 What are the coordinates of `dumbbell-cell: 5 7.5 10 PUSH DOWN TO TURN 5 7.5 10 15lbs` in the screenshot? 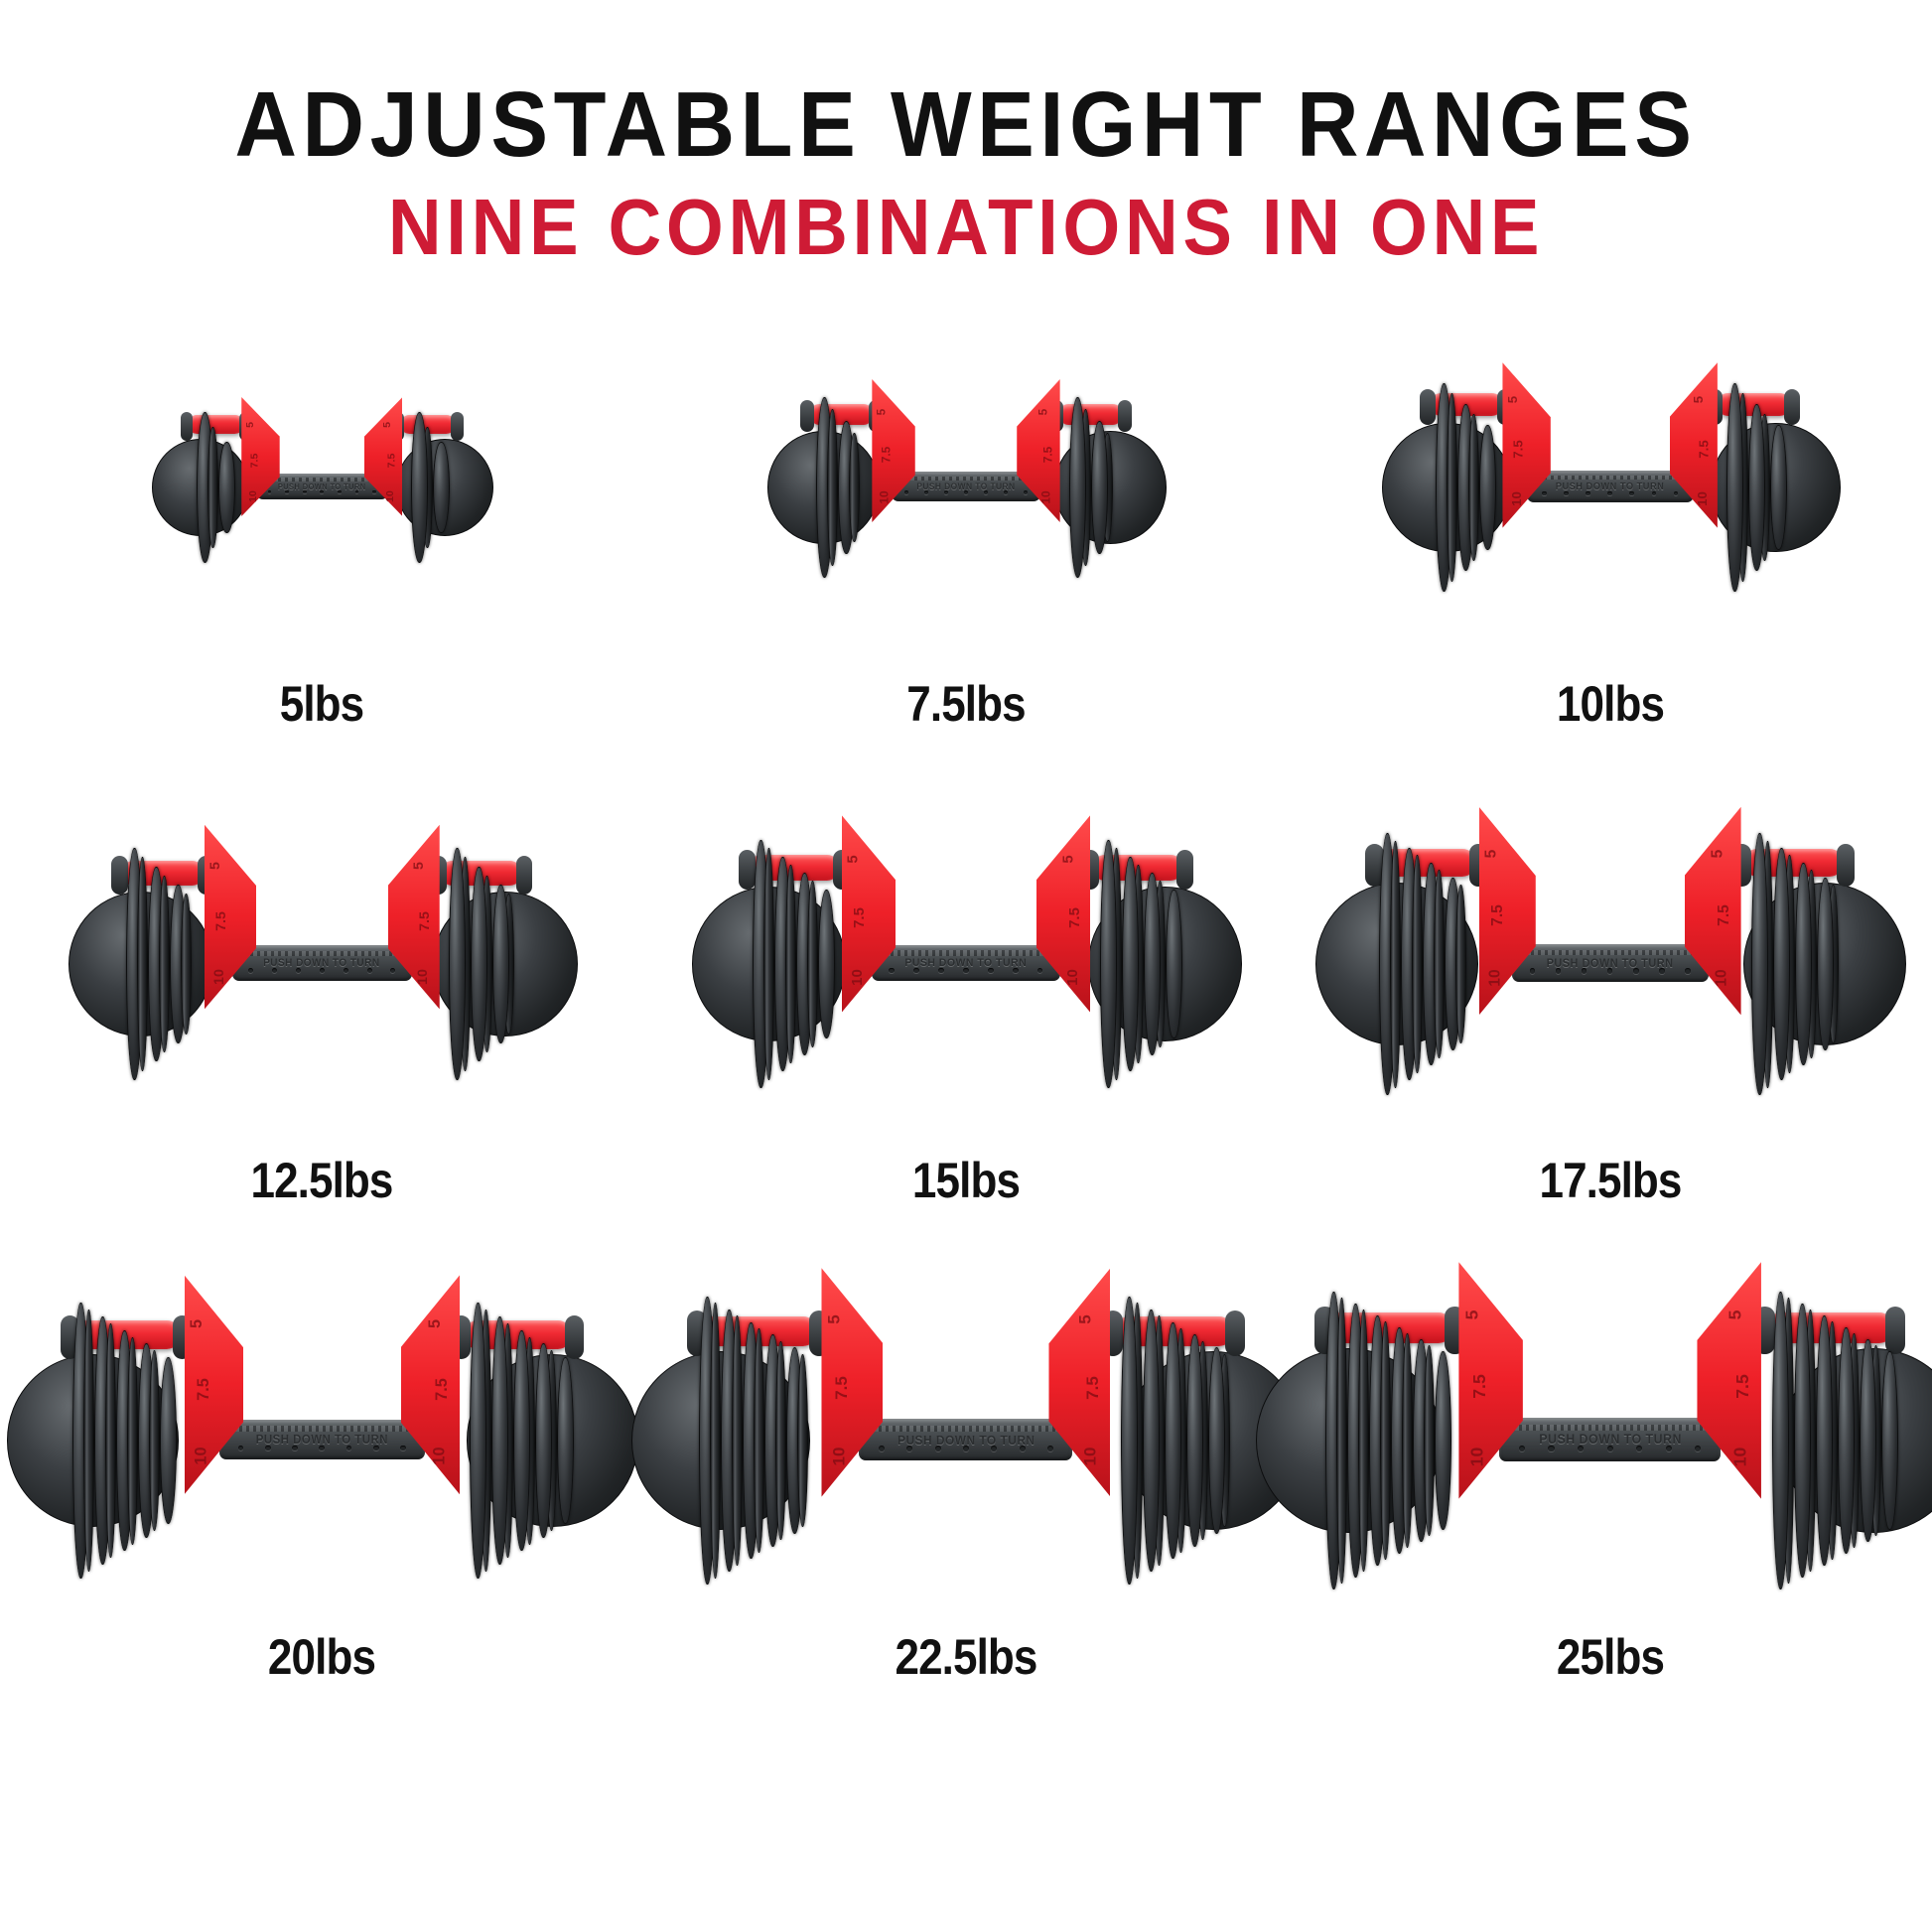 It's located at (967, 1012).